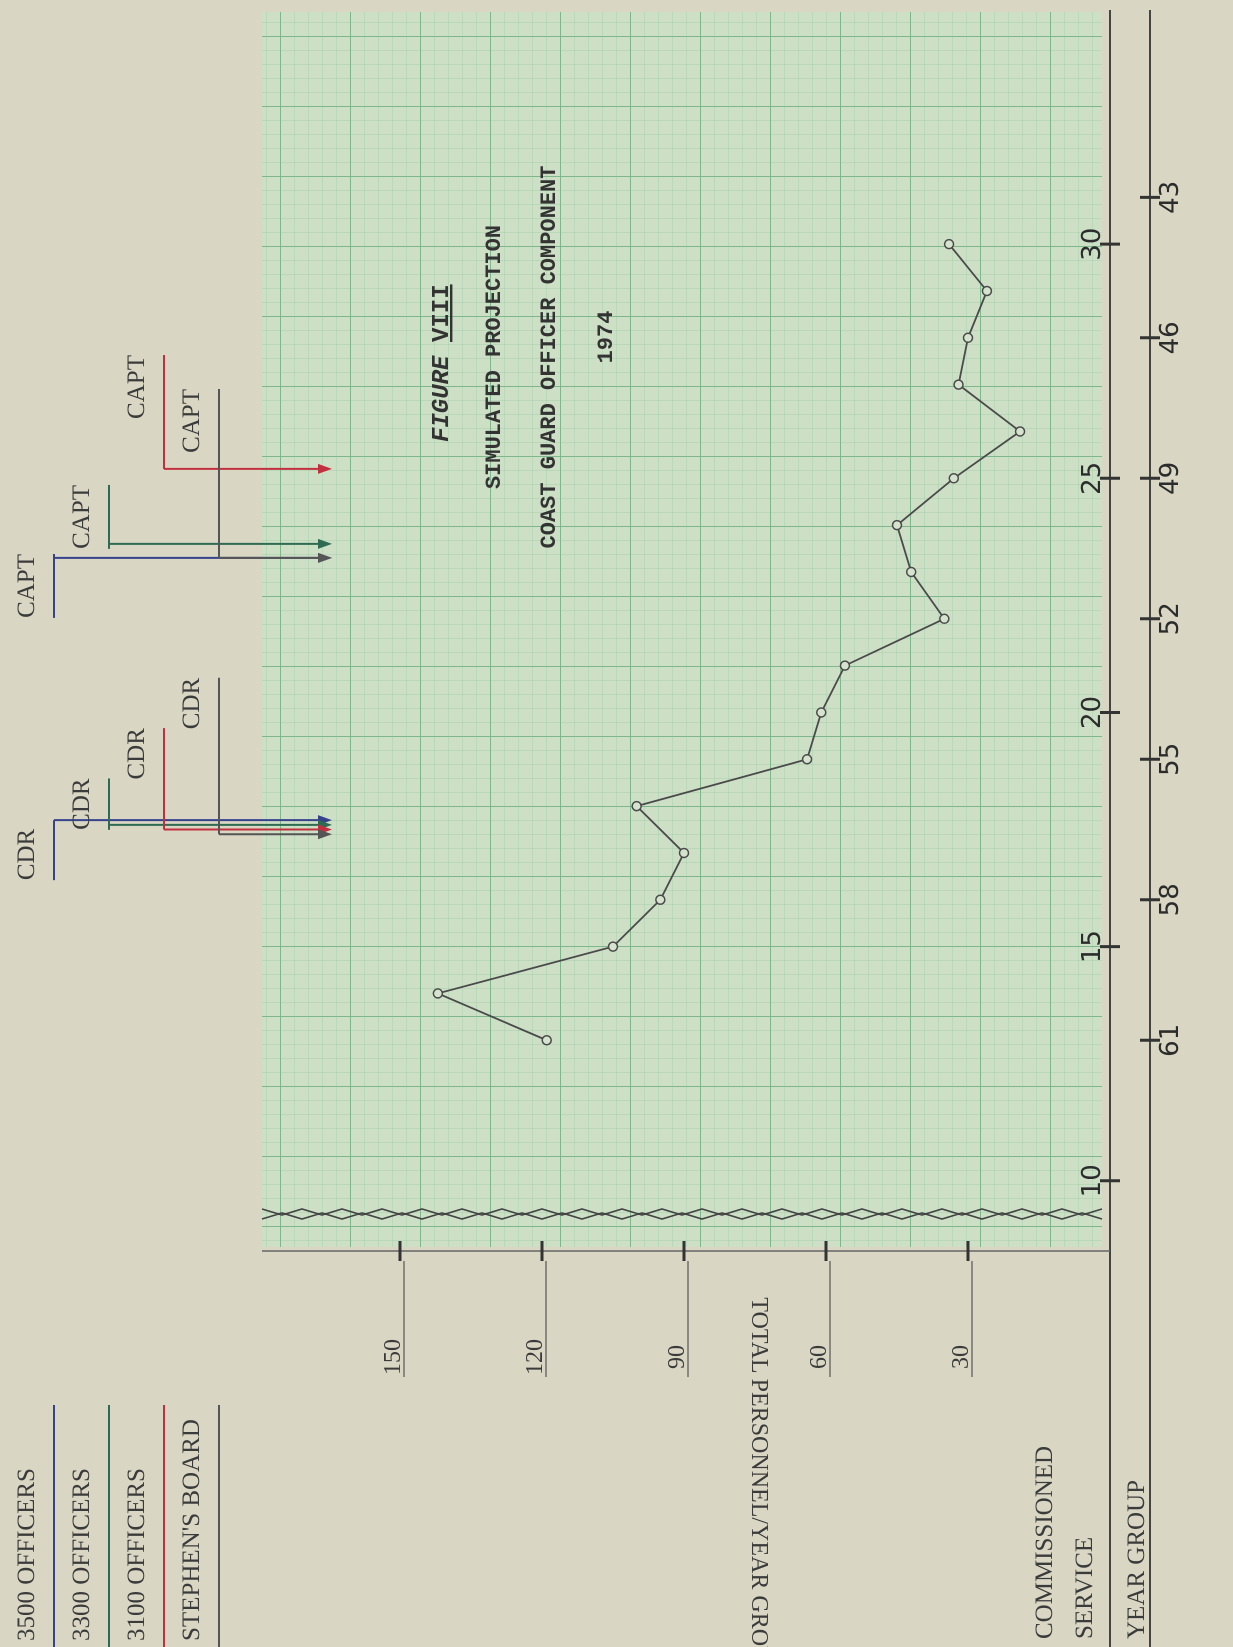  Describe the element at coordinates (81, 1554) in the screenshot. I see `legend-label: 3300 OFFICERS` at that location.